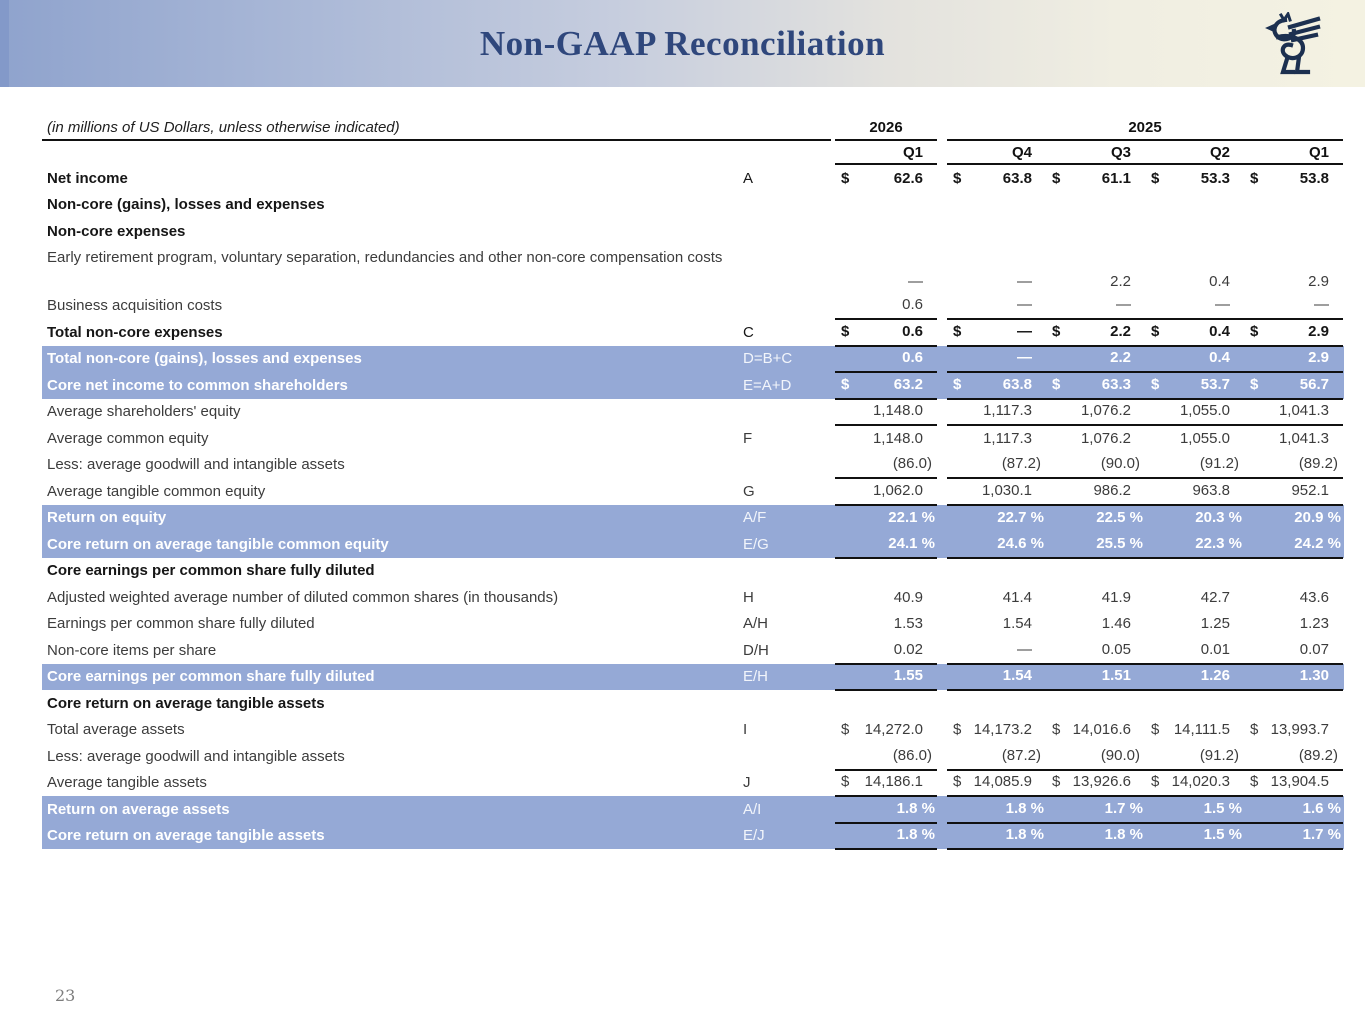  Describe the element at coordinates (908, 384) in the screenshot. I see `cell-value: 63.2` at that location.